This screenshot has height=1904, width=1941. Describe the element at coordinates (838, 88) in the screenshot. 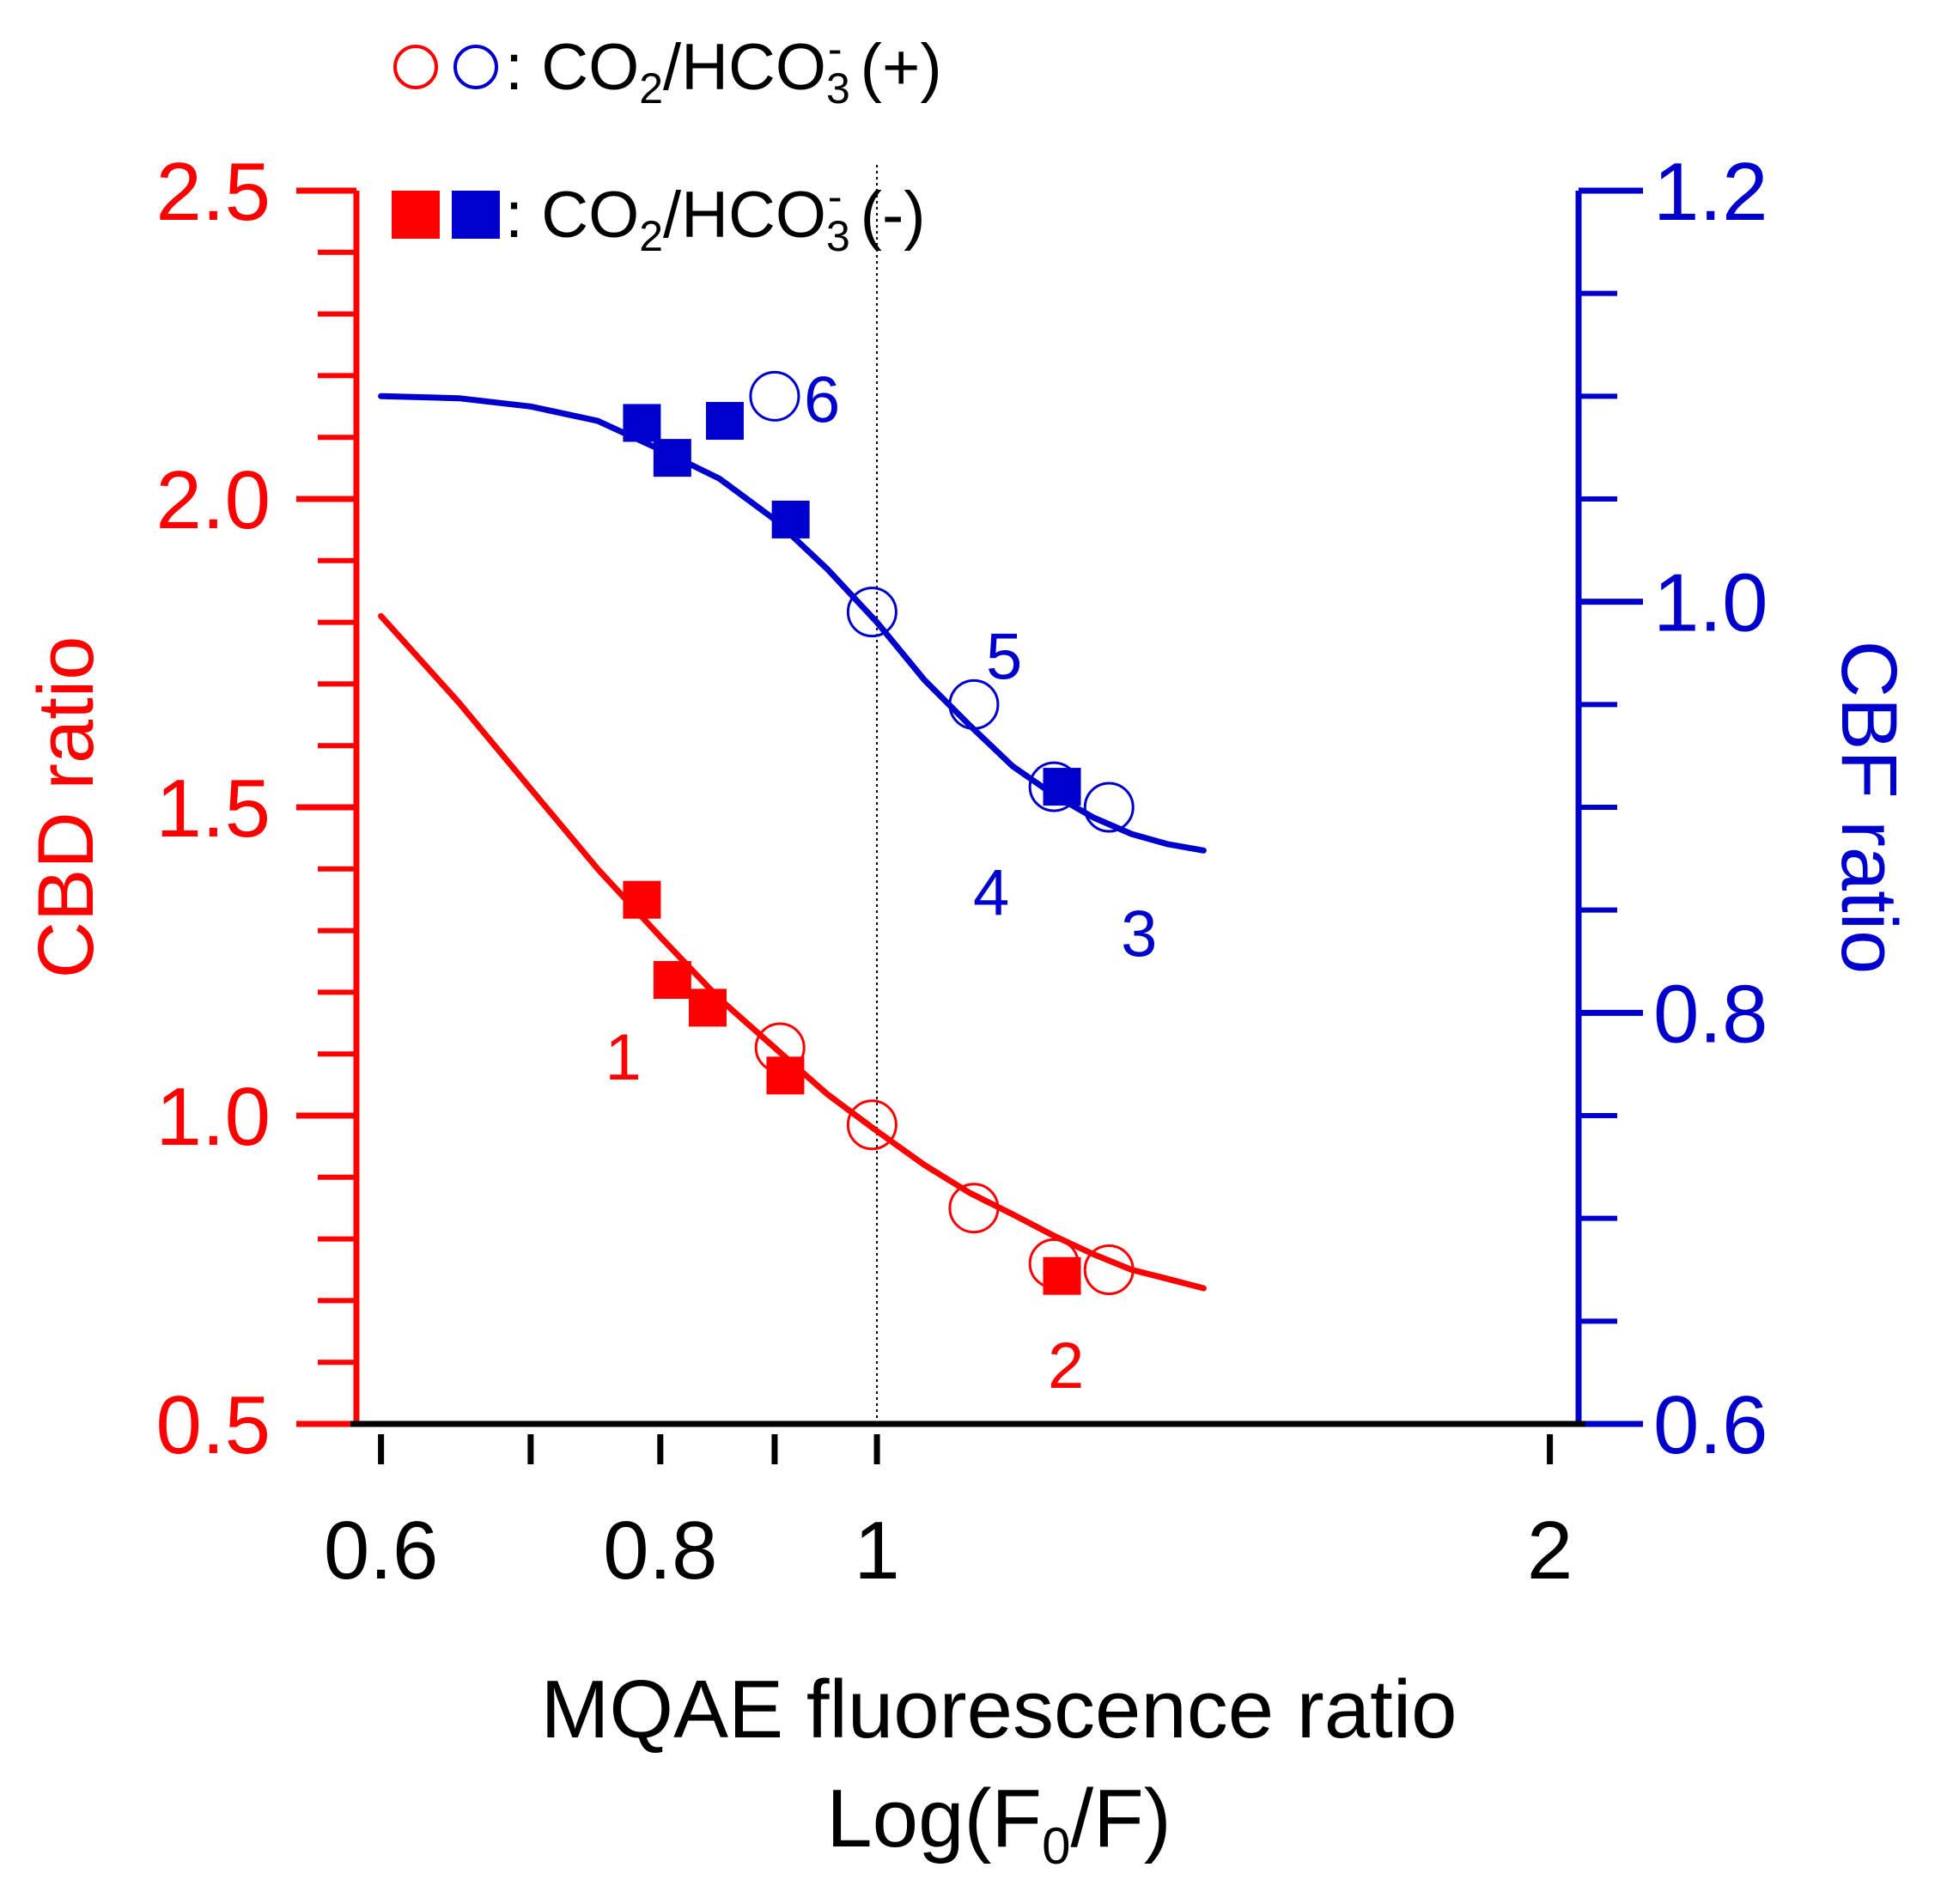

I see `legend-entry-1-sub2: 3` at that location.